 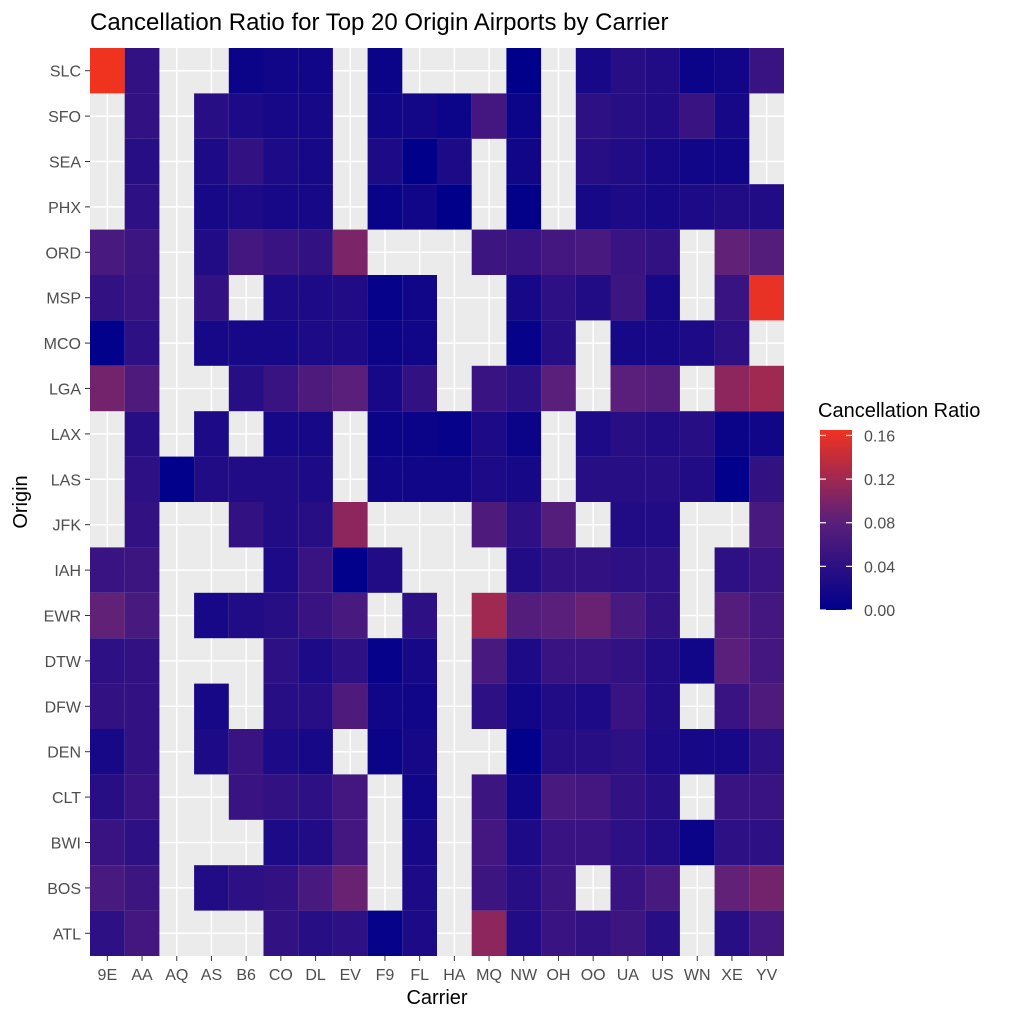 I want to click on y-tick-label: IAH, so click(x=67, y=571).